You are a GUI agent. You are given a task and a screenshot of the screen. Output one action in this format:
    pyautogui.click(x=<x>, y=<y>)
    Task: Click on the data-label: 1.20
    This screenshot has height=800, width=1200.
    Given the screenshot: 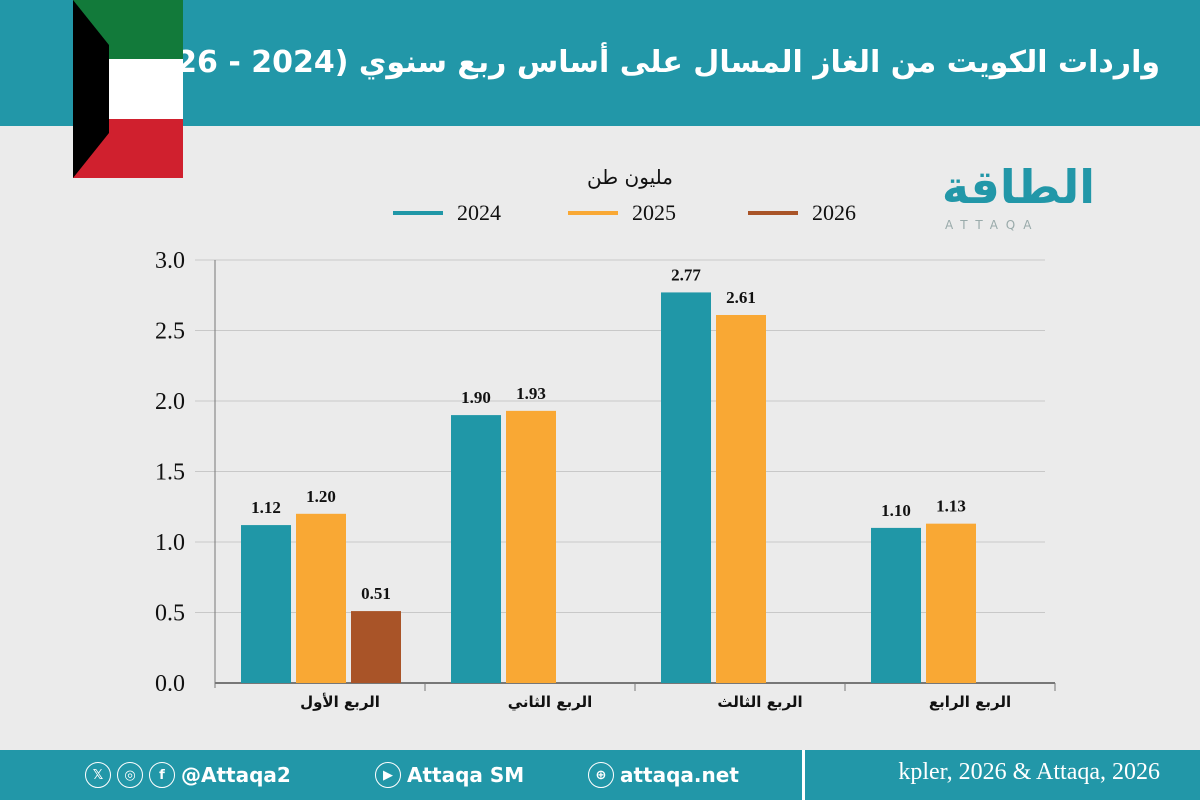 What is the action you would take?
    pyautogui.click(x=321, y=496)
    